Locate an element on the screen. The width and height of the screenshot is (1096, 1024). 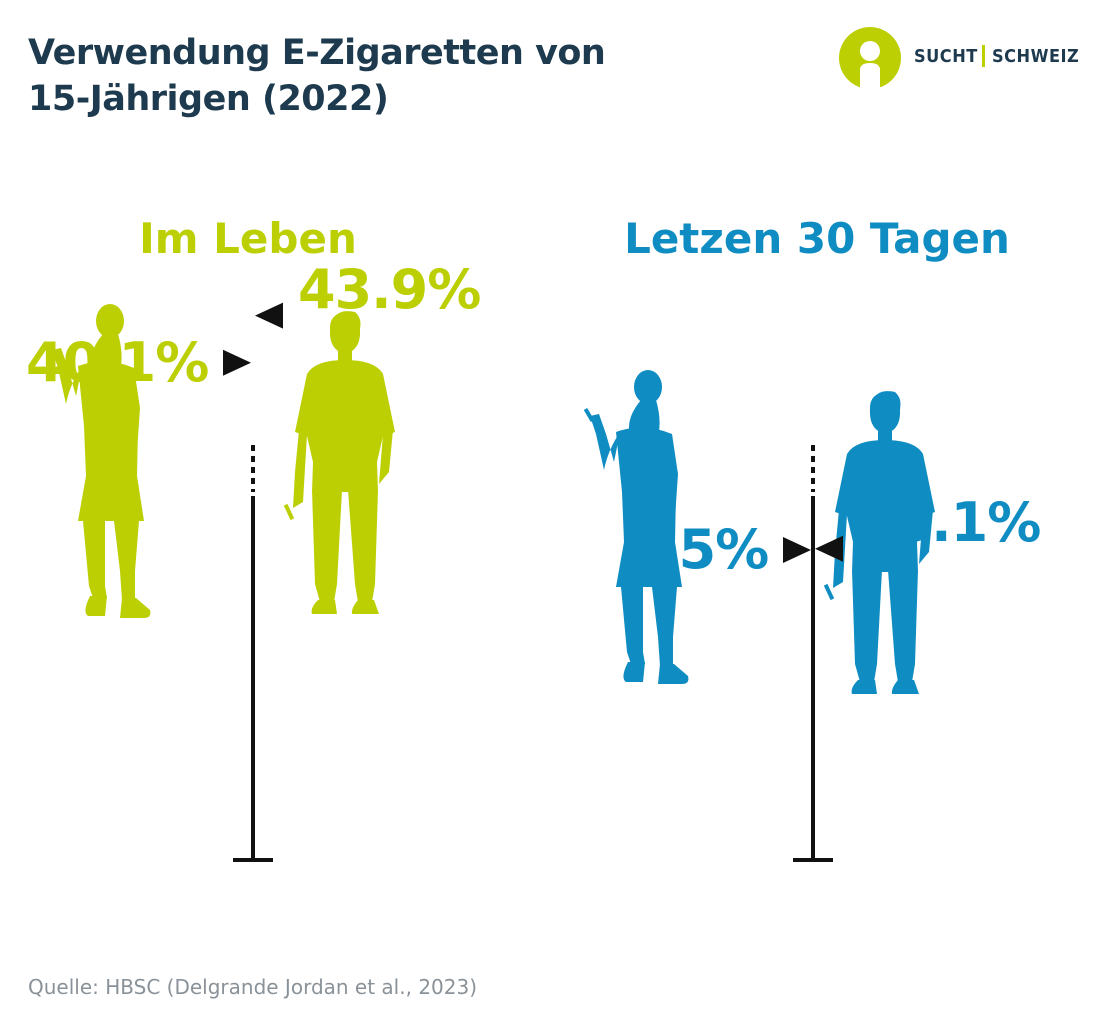
logo-word-schweiz: SCHWEIZ is located at coordinates (1036, 56).